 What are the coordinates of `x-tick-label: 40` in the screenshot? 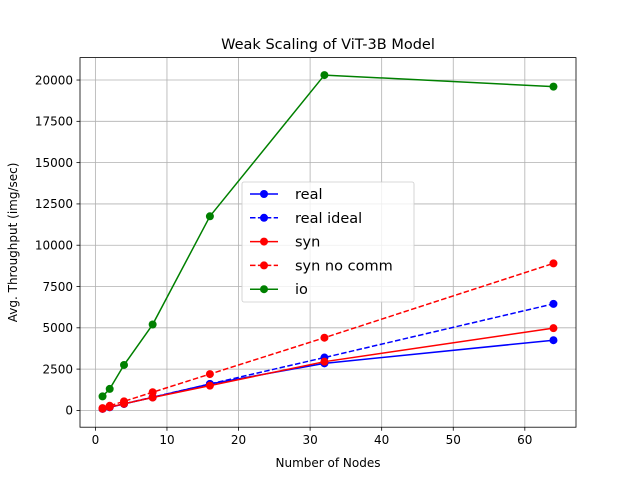 It's located at (381, 440).